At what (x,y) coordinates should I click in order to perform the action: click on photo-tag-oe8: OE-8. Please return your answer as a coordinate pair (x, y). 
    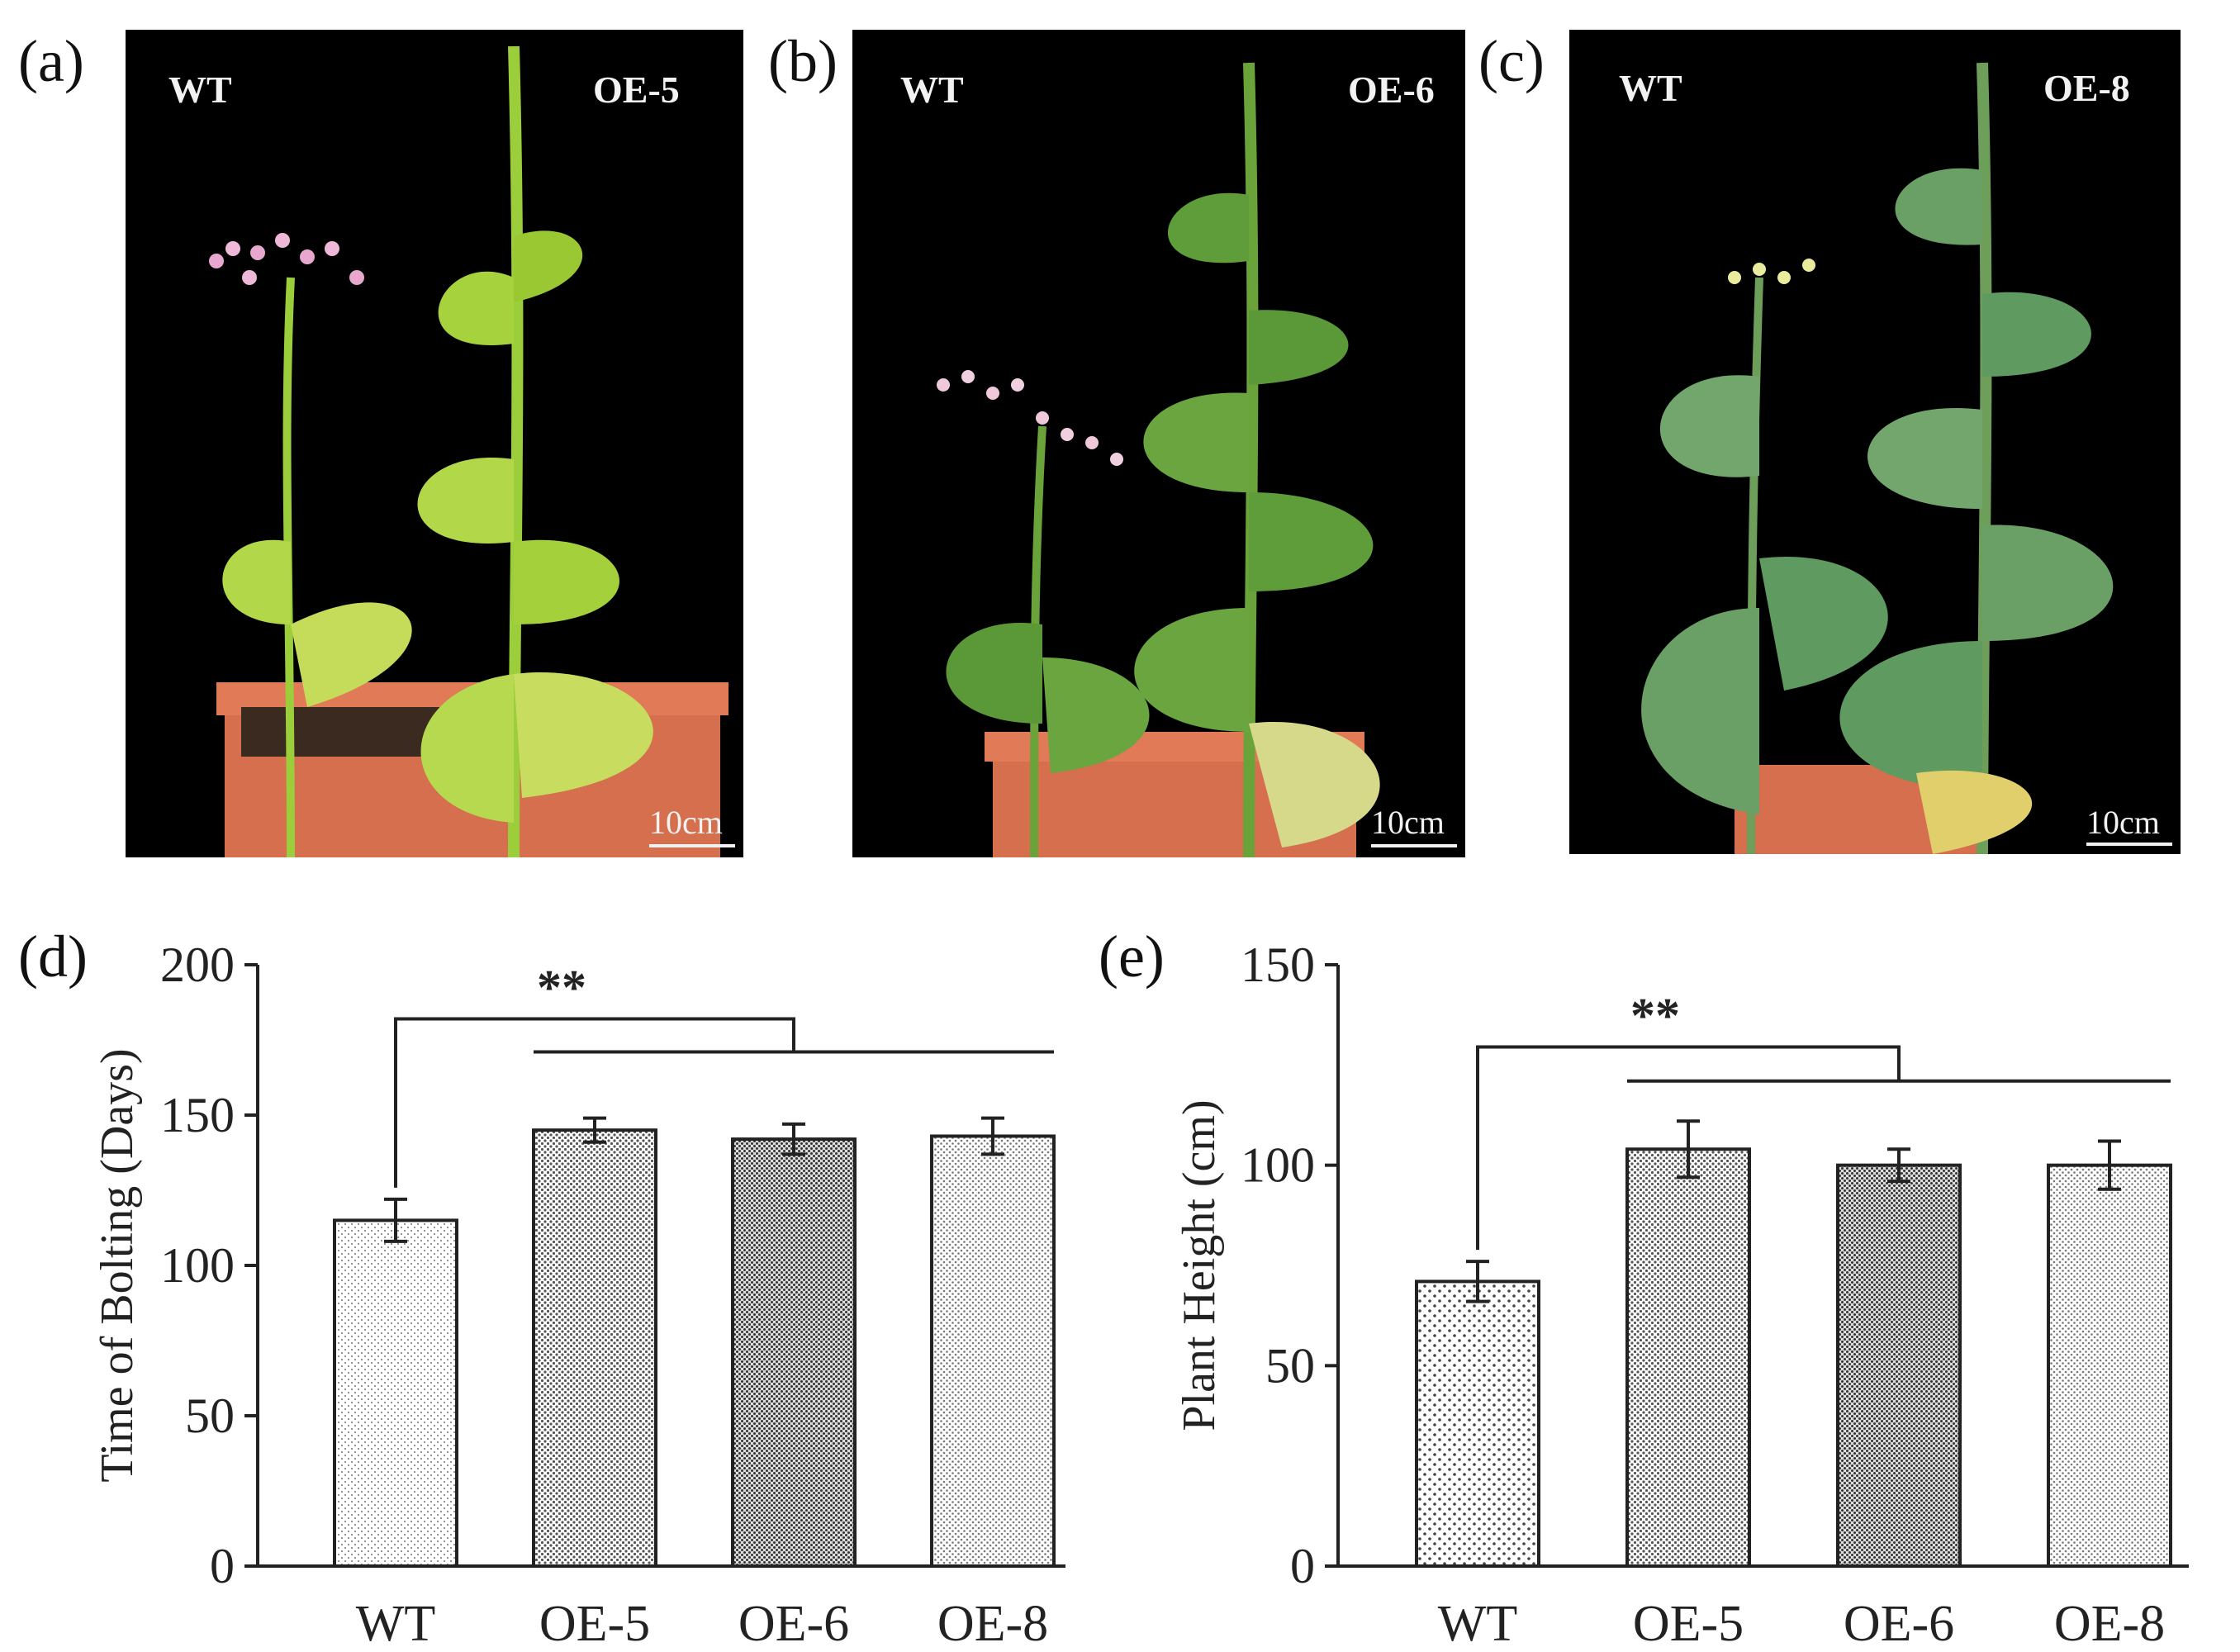
    Looking at the image, I should click on (2086, 88).